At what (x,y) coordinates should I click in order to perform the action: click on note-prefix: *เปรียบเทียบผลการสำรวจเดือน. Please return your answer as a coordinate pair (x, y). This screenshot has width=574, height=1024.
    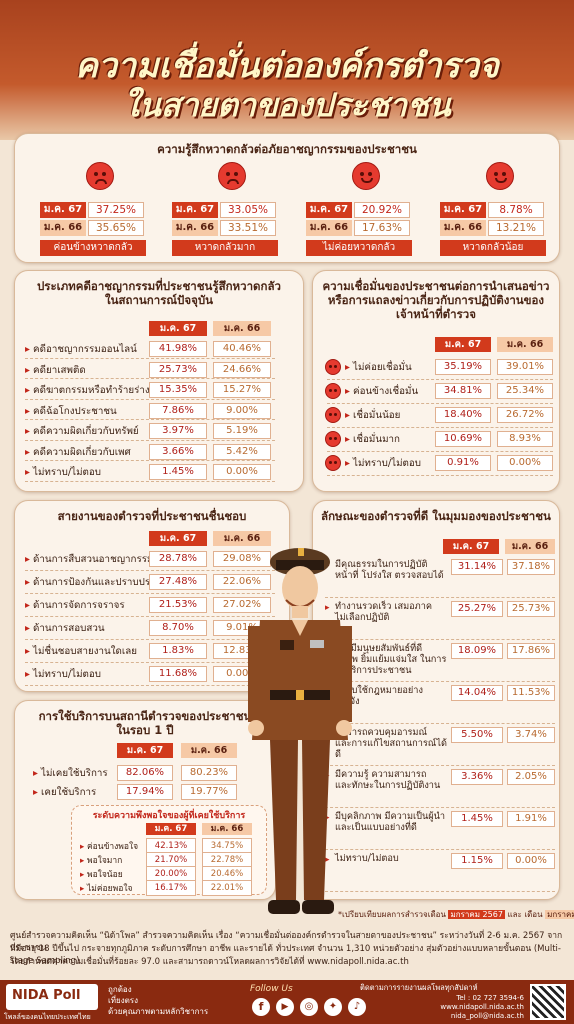
    Looking at the image, I should click on (392, 914).